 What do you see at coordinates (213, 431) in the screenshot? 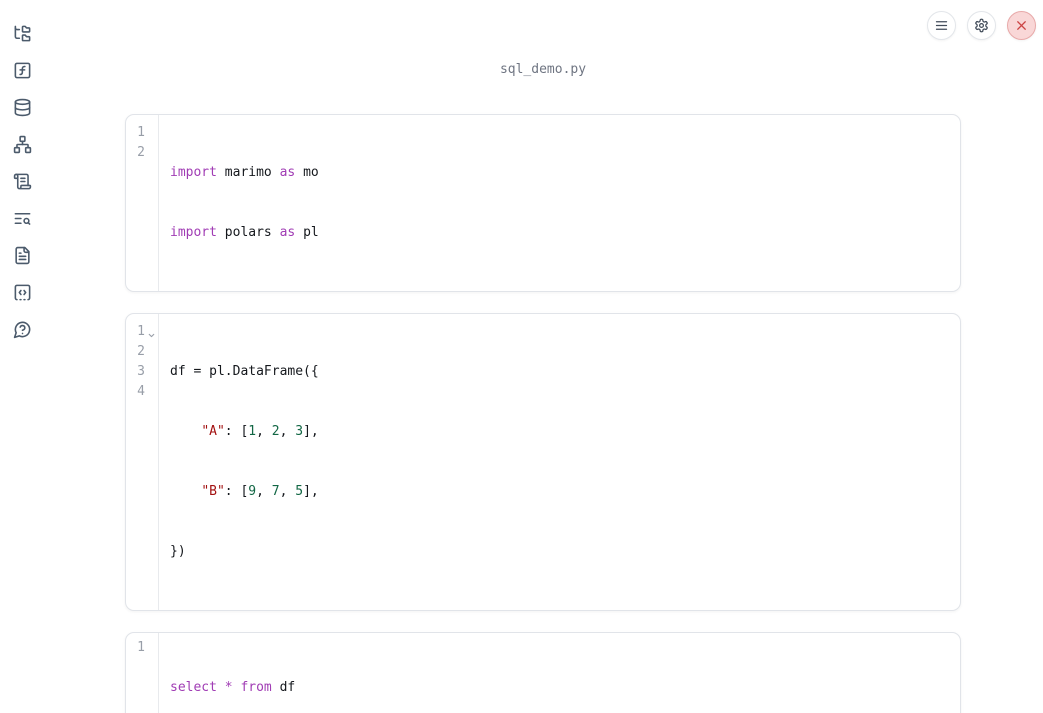
I see `code-token: "A"` at bounding box center [213, 431].